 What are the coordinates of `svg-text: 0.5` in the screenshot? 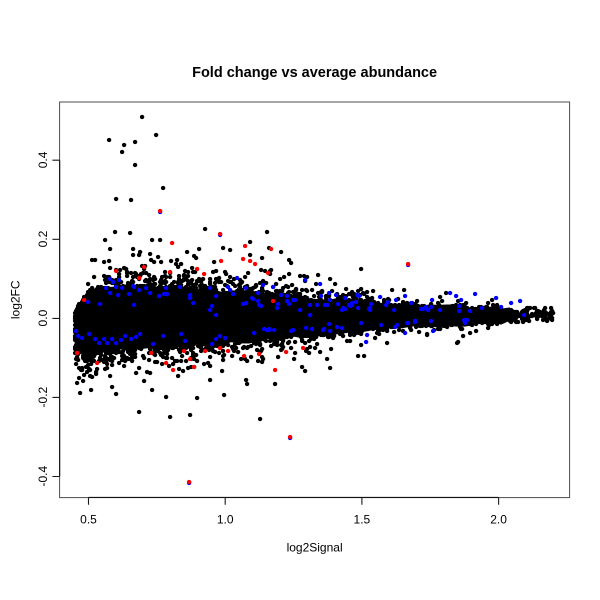 It's located at (88, 520).